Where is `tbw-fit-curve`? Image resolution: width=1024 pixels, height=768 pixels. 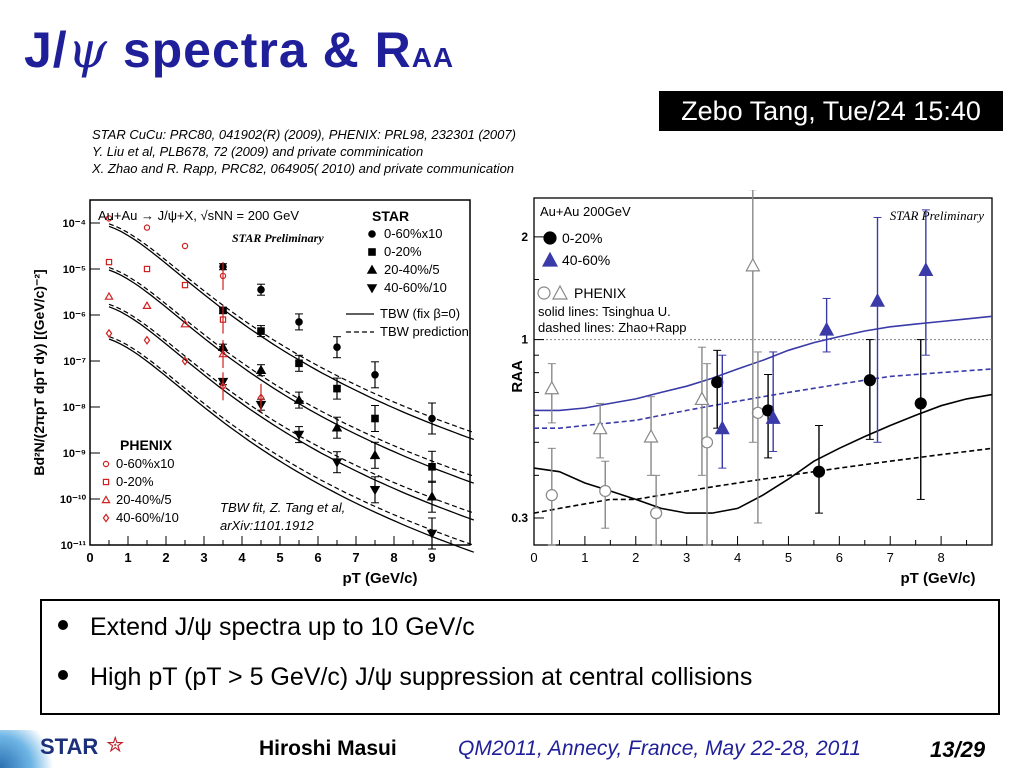 tbw-fit-curve is located at coordinates (291, 413).